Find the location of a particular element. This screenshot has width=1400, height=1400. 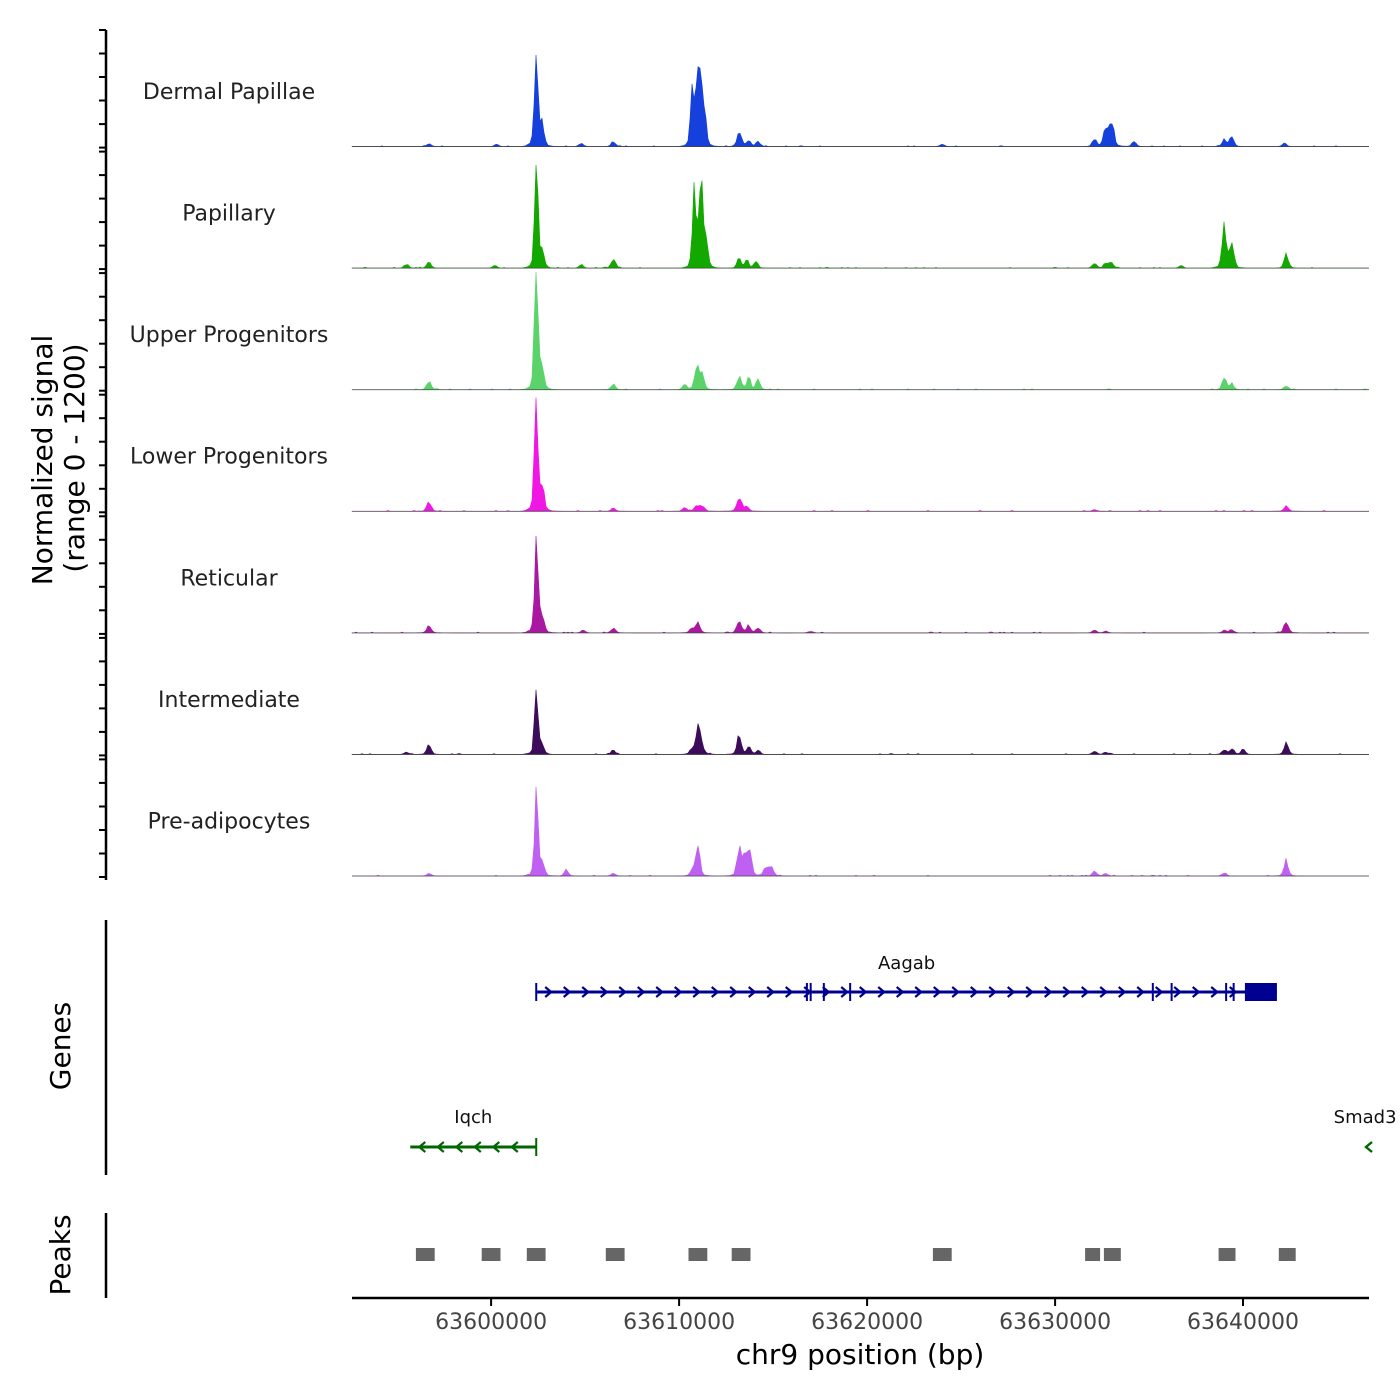

gene-aagab: Aagab is located at coordinates (906, 977).